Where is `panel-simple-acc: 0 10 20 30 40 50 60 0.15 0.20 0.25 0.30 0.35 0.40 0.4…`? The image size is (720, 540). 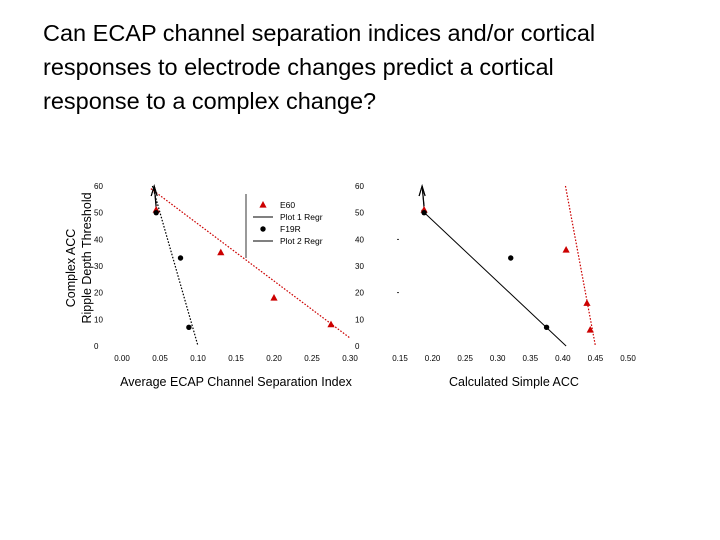 panel-simple-acc: 0 10 20 30 40 50 60 0.15 0.20 0.25 0.30 0.35 0.40 0.4… is located at coordinates (495, 285).